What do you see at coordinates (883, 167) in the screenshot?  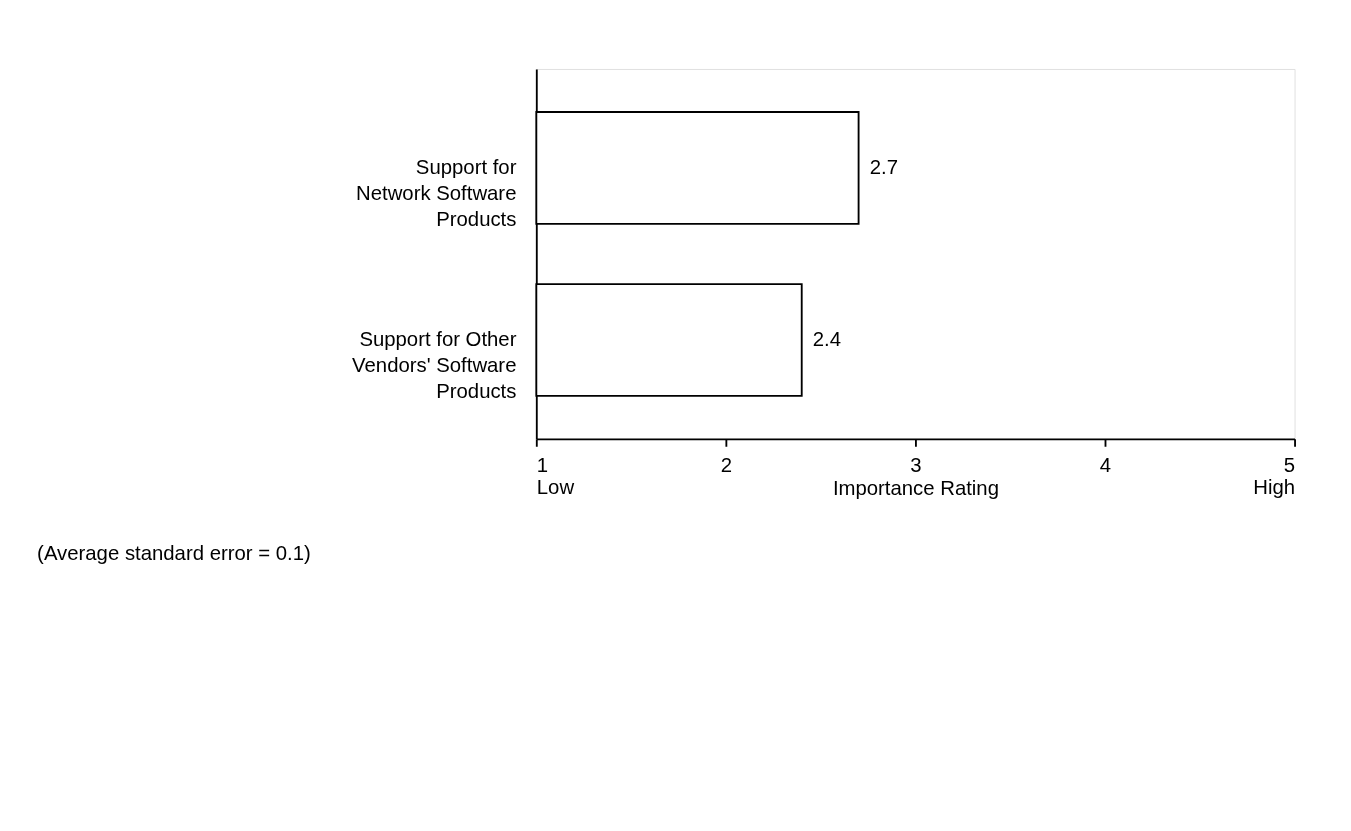 I see `data-label: 2.7` at bounding box center [883, 167].